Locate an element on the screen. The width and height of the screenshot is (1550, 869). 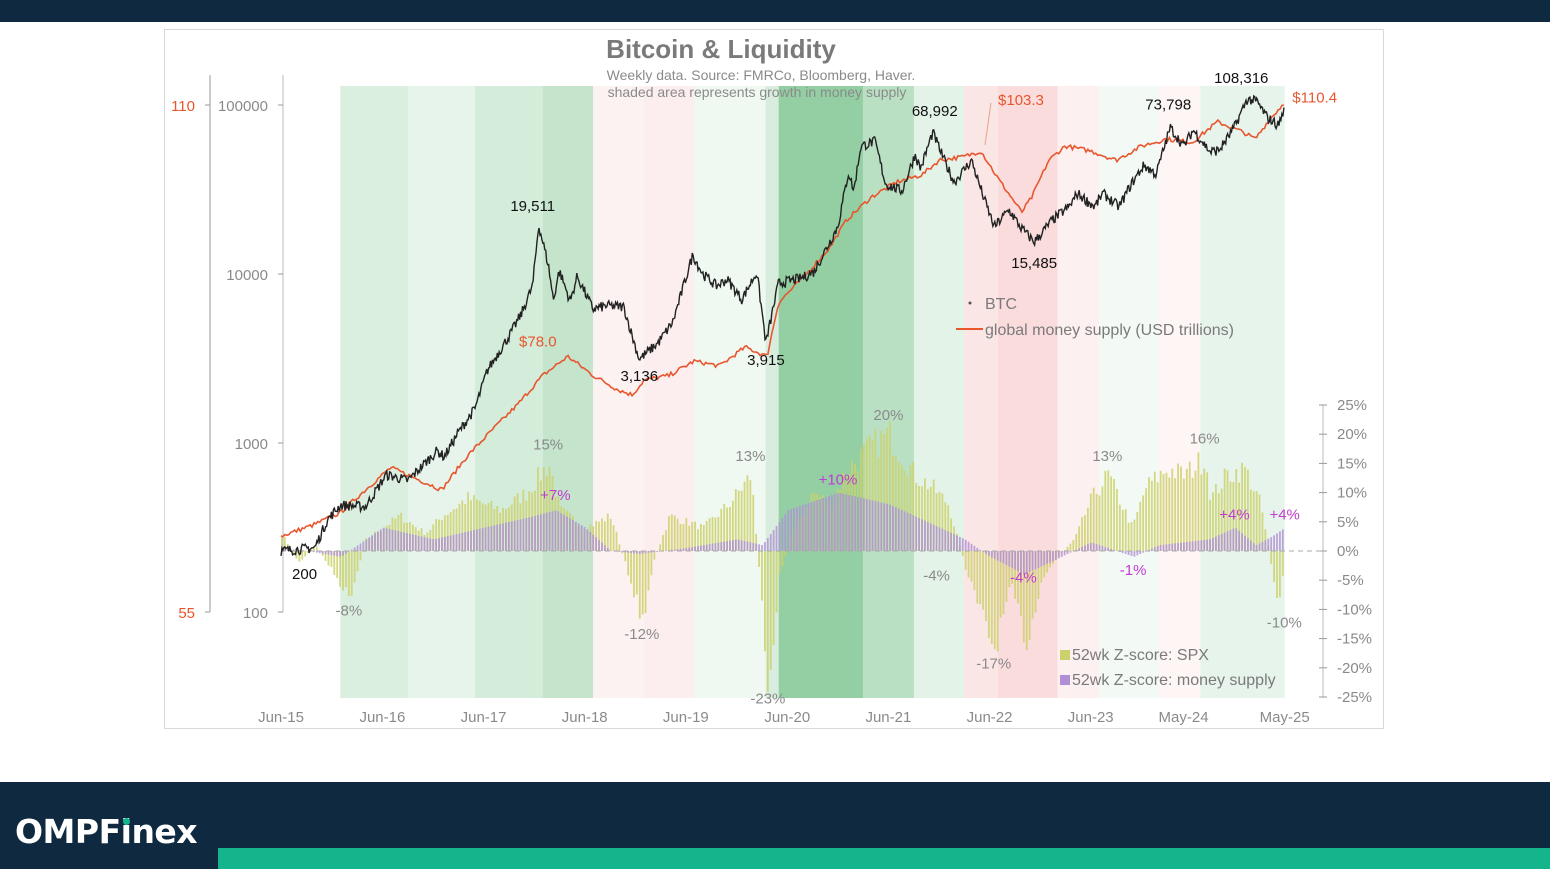
x-axis-label: Jun-18 is located at coordinates (585, 717).